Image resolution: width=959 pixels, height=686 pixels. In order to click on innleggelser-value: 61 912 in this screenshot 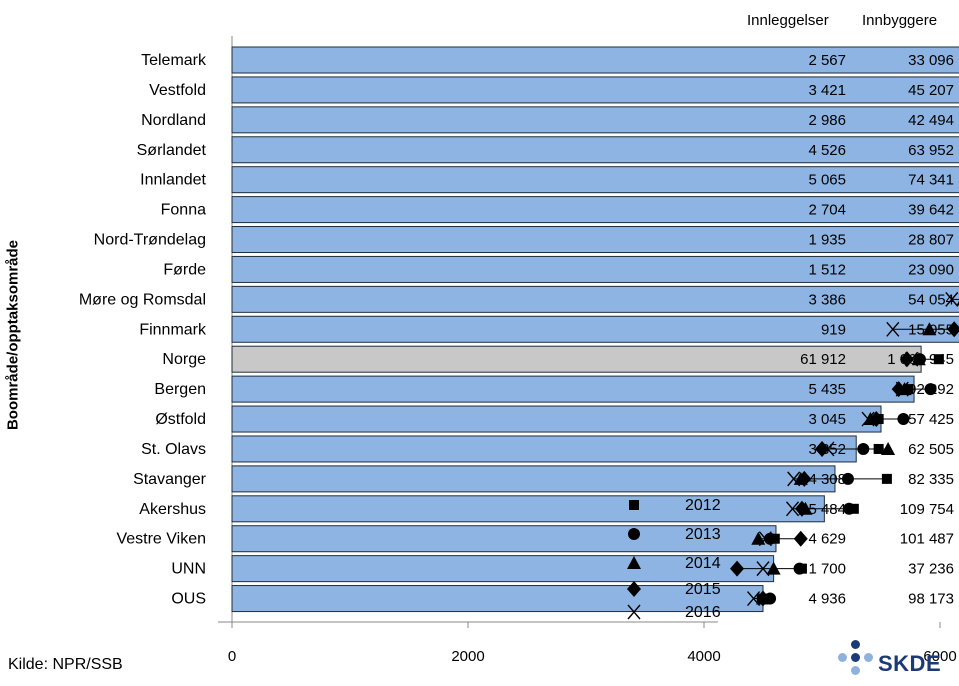, I will do `click(823, 359)`.